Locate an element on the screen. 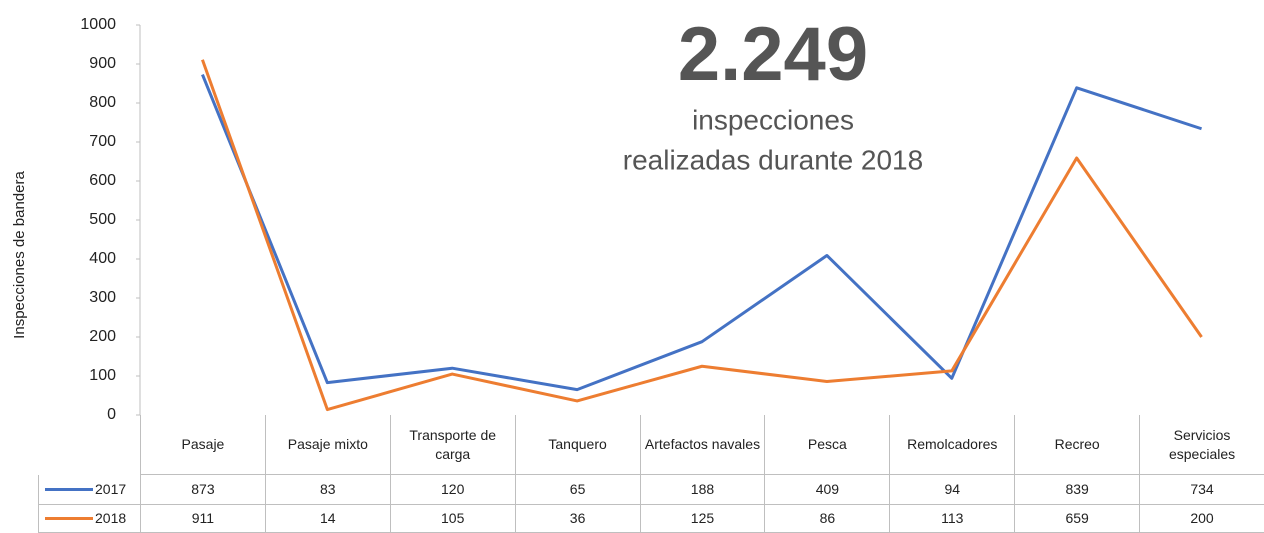 The height and width of the screenshot is (533, 1264). y-tick-label: 900 is located at coordinates (102, 63).